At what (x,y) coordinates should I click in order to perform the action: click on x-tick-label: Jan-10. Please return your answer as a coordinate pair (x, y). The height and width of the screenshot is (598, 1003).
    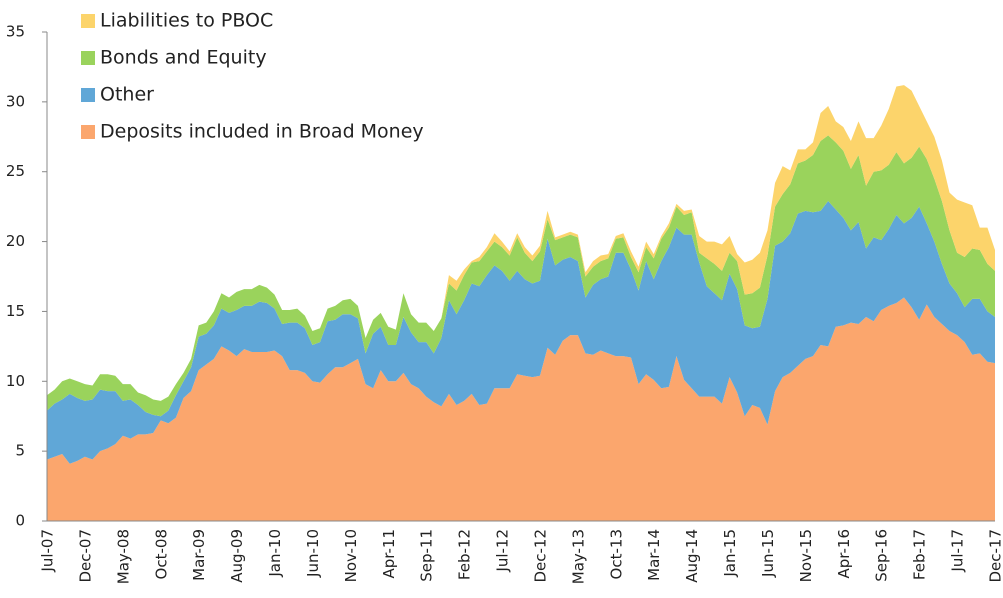
    Looking at the image, I should click on (275, 553).